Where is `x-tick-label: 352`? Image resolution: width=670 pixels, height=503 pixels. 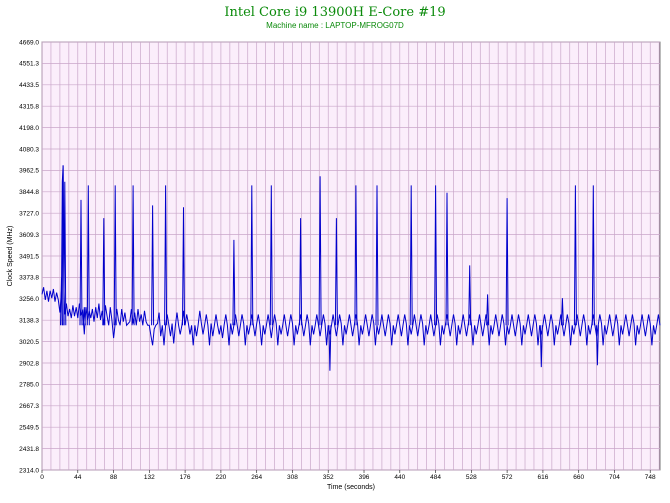
x-tick-label: 352 is located at coordinates (328, 477).